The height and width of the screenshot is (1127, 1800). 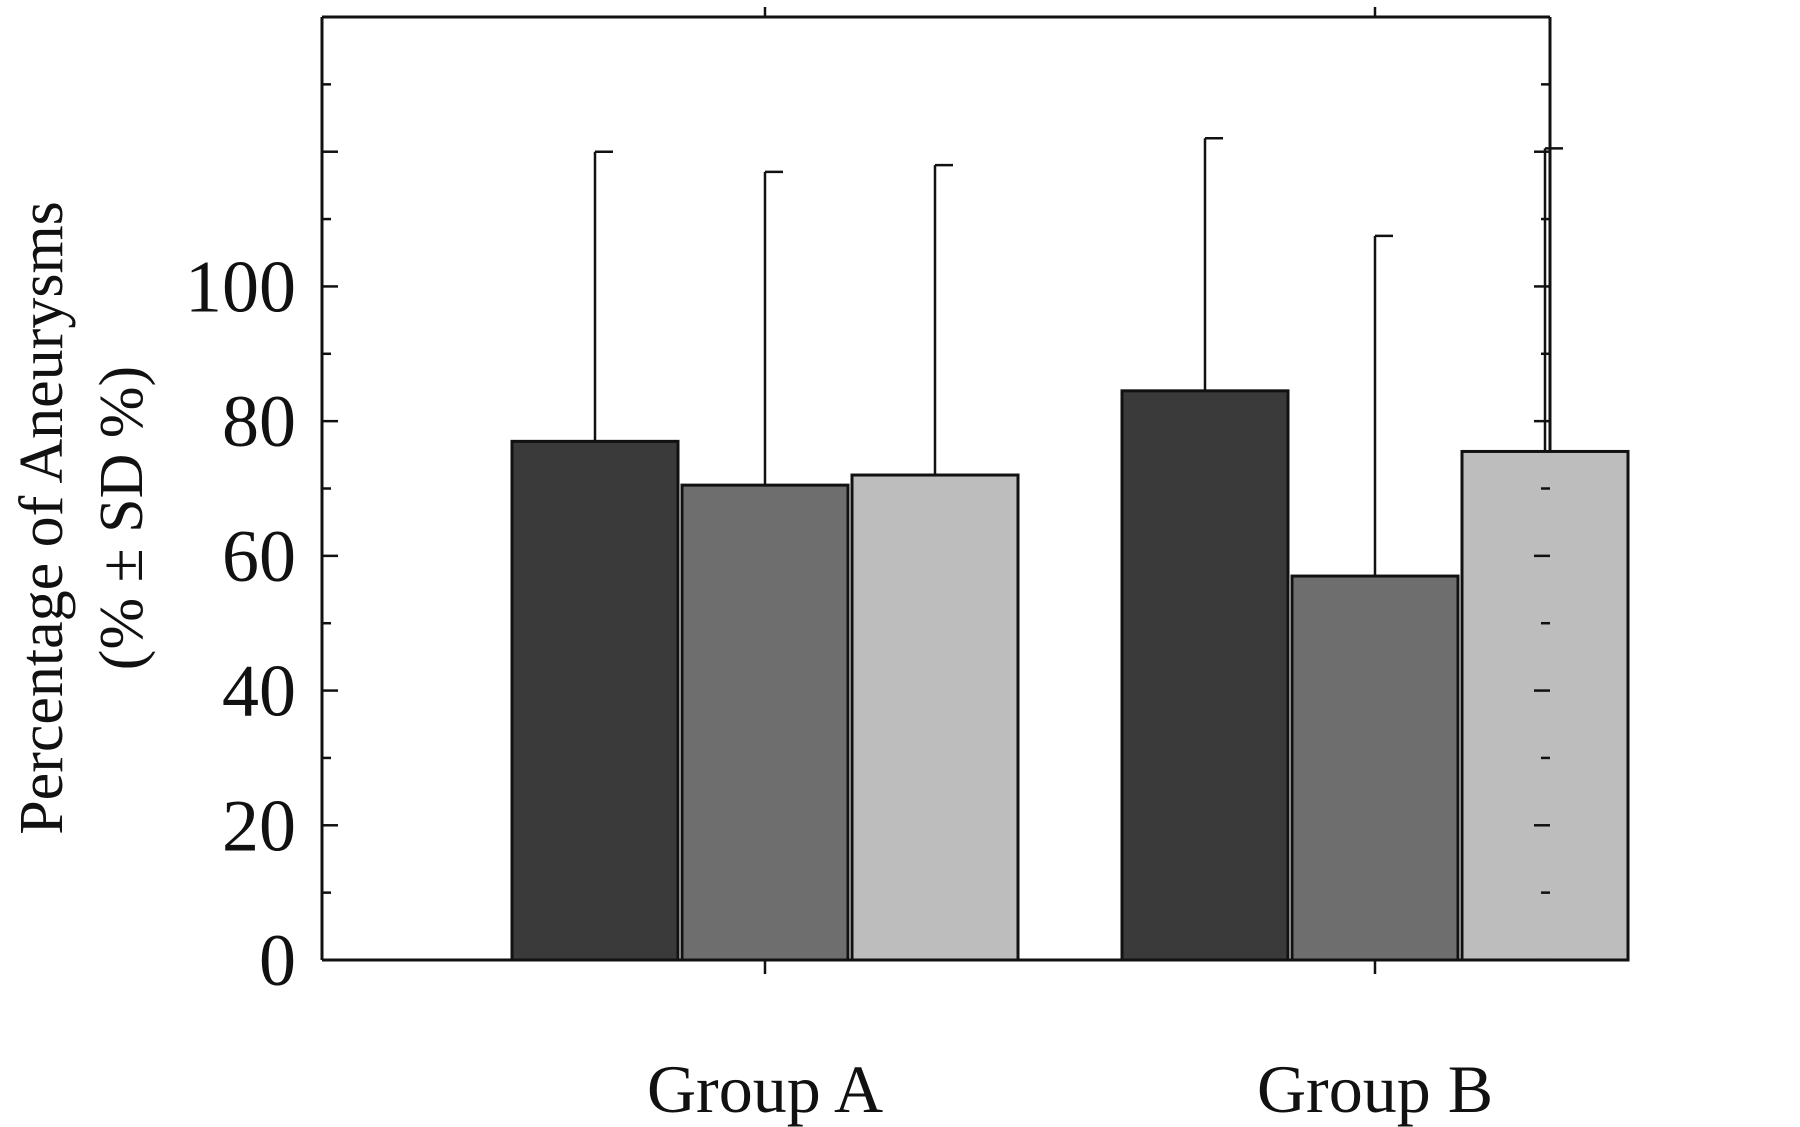 I want to click on y-tick-label: 20, so click(x=259, y=826).